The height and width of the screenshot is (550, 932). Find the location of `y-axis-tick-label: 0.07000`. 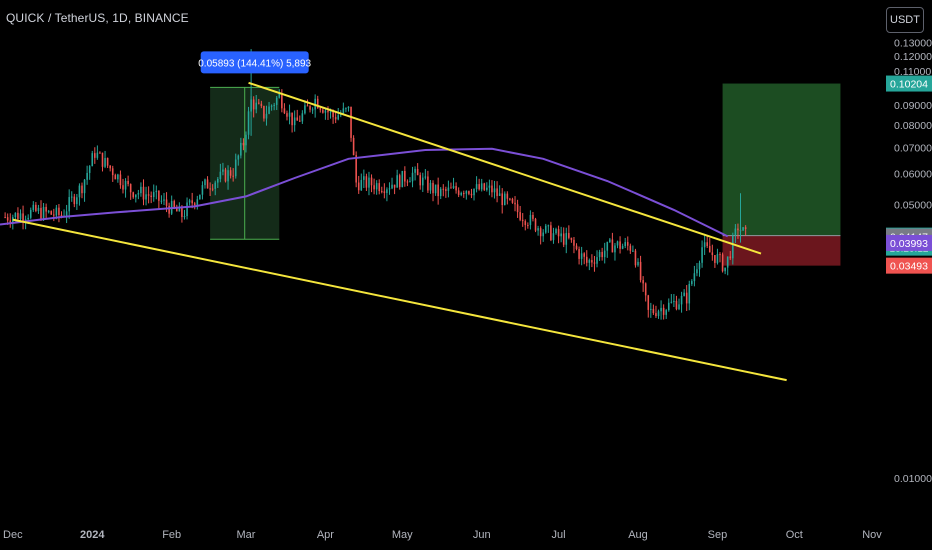

y-axis-tick-label: 0.07000 is located at coordinates (913, 149).